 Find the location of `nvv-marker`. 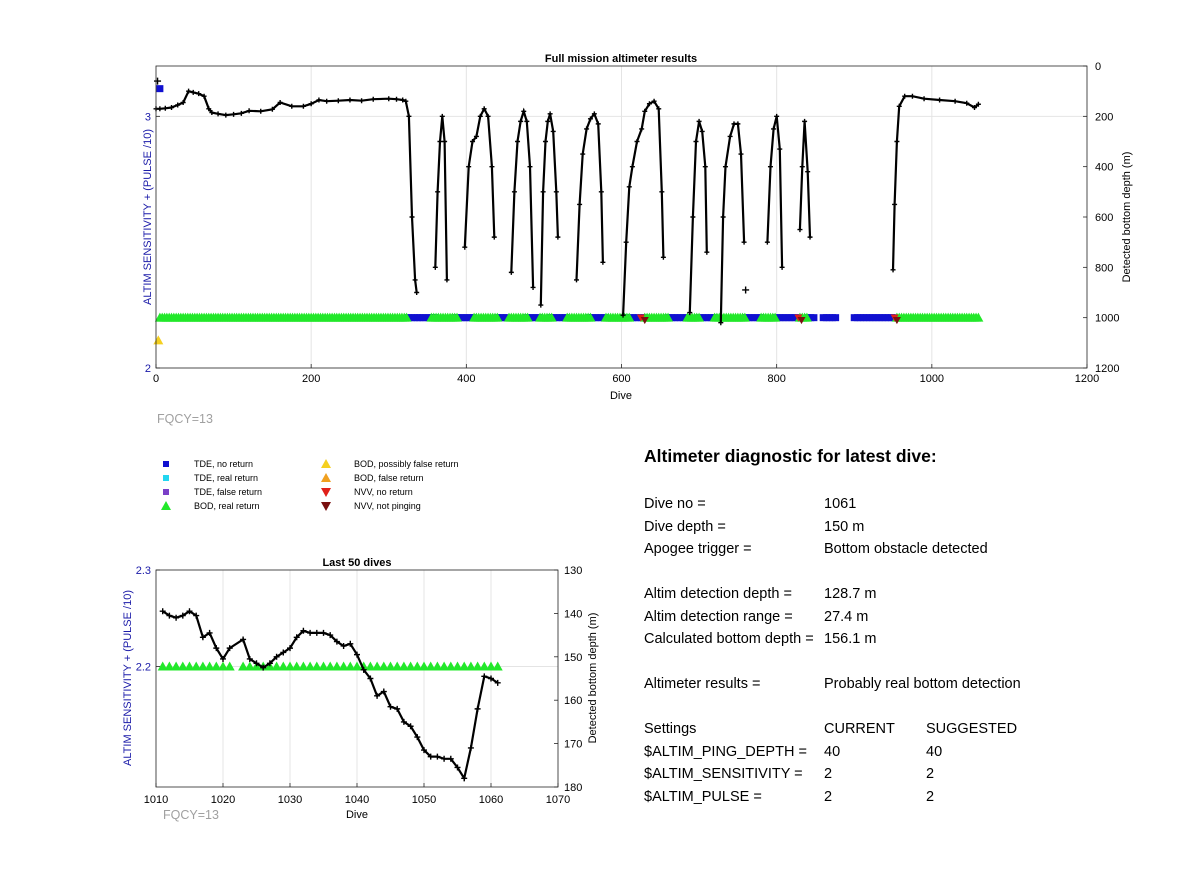

nvv-marker is located at coordinates (640, 318).